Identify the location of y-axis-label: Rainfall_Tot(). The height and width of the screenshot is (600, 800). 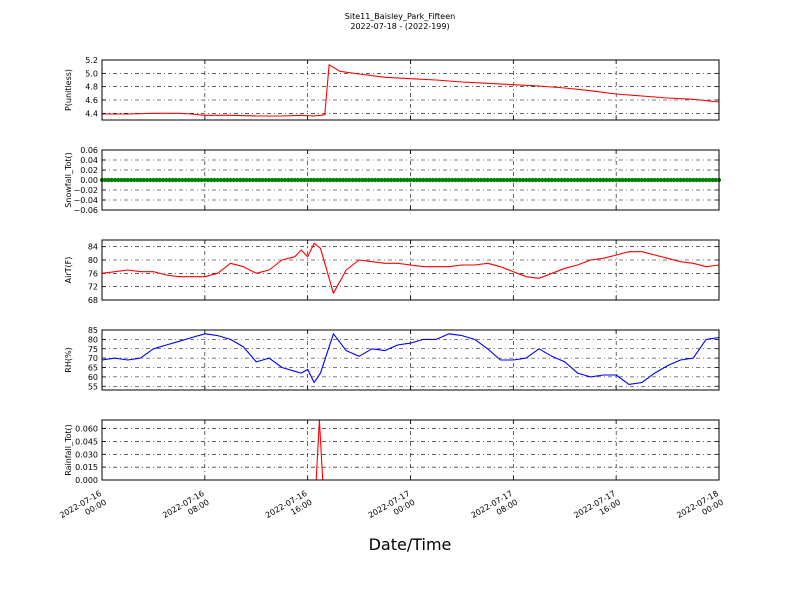
(68, 450).